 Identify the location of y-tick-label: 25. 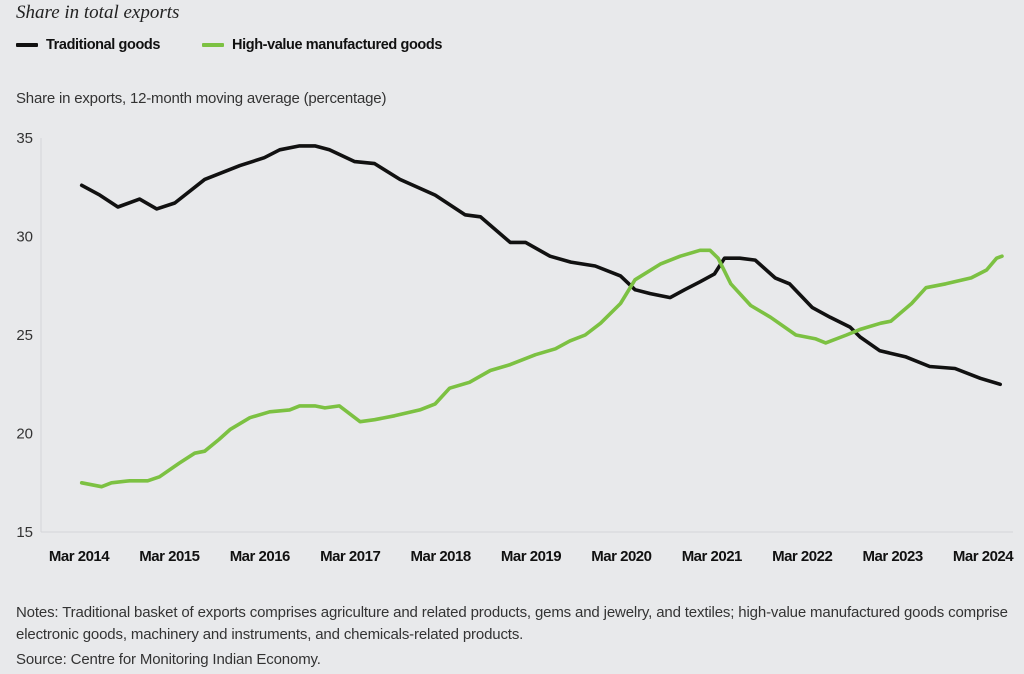
(24, 335).